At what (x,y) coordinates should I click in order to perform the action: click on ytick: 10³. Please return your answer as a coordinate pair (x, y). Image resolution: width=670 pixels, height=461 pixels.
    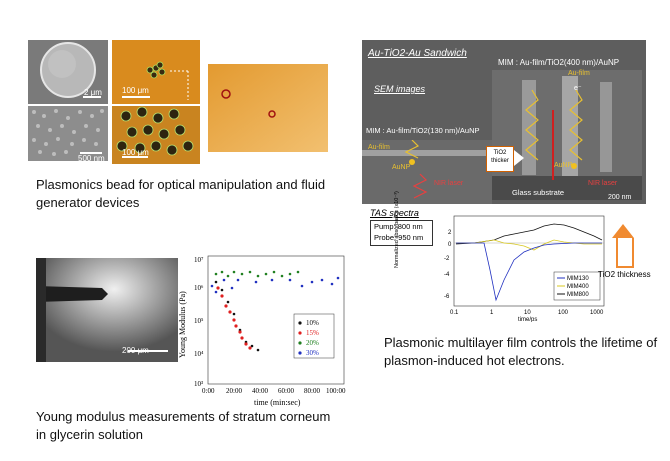
    Looking at the image, I should click on (198, 384).